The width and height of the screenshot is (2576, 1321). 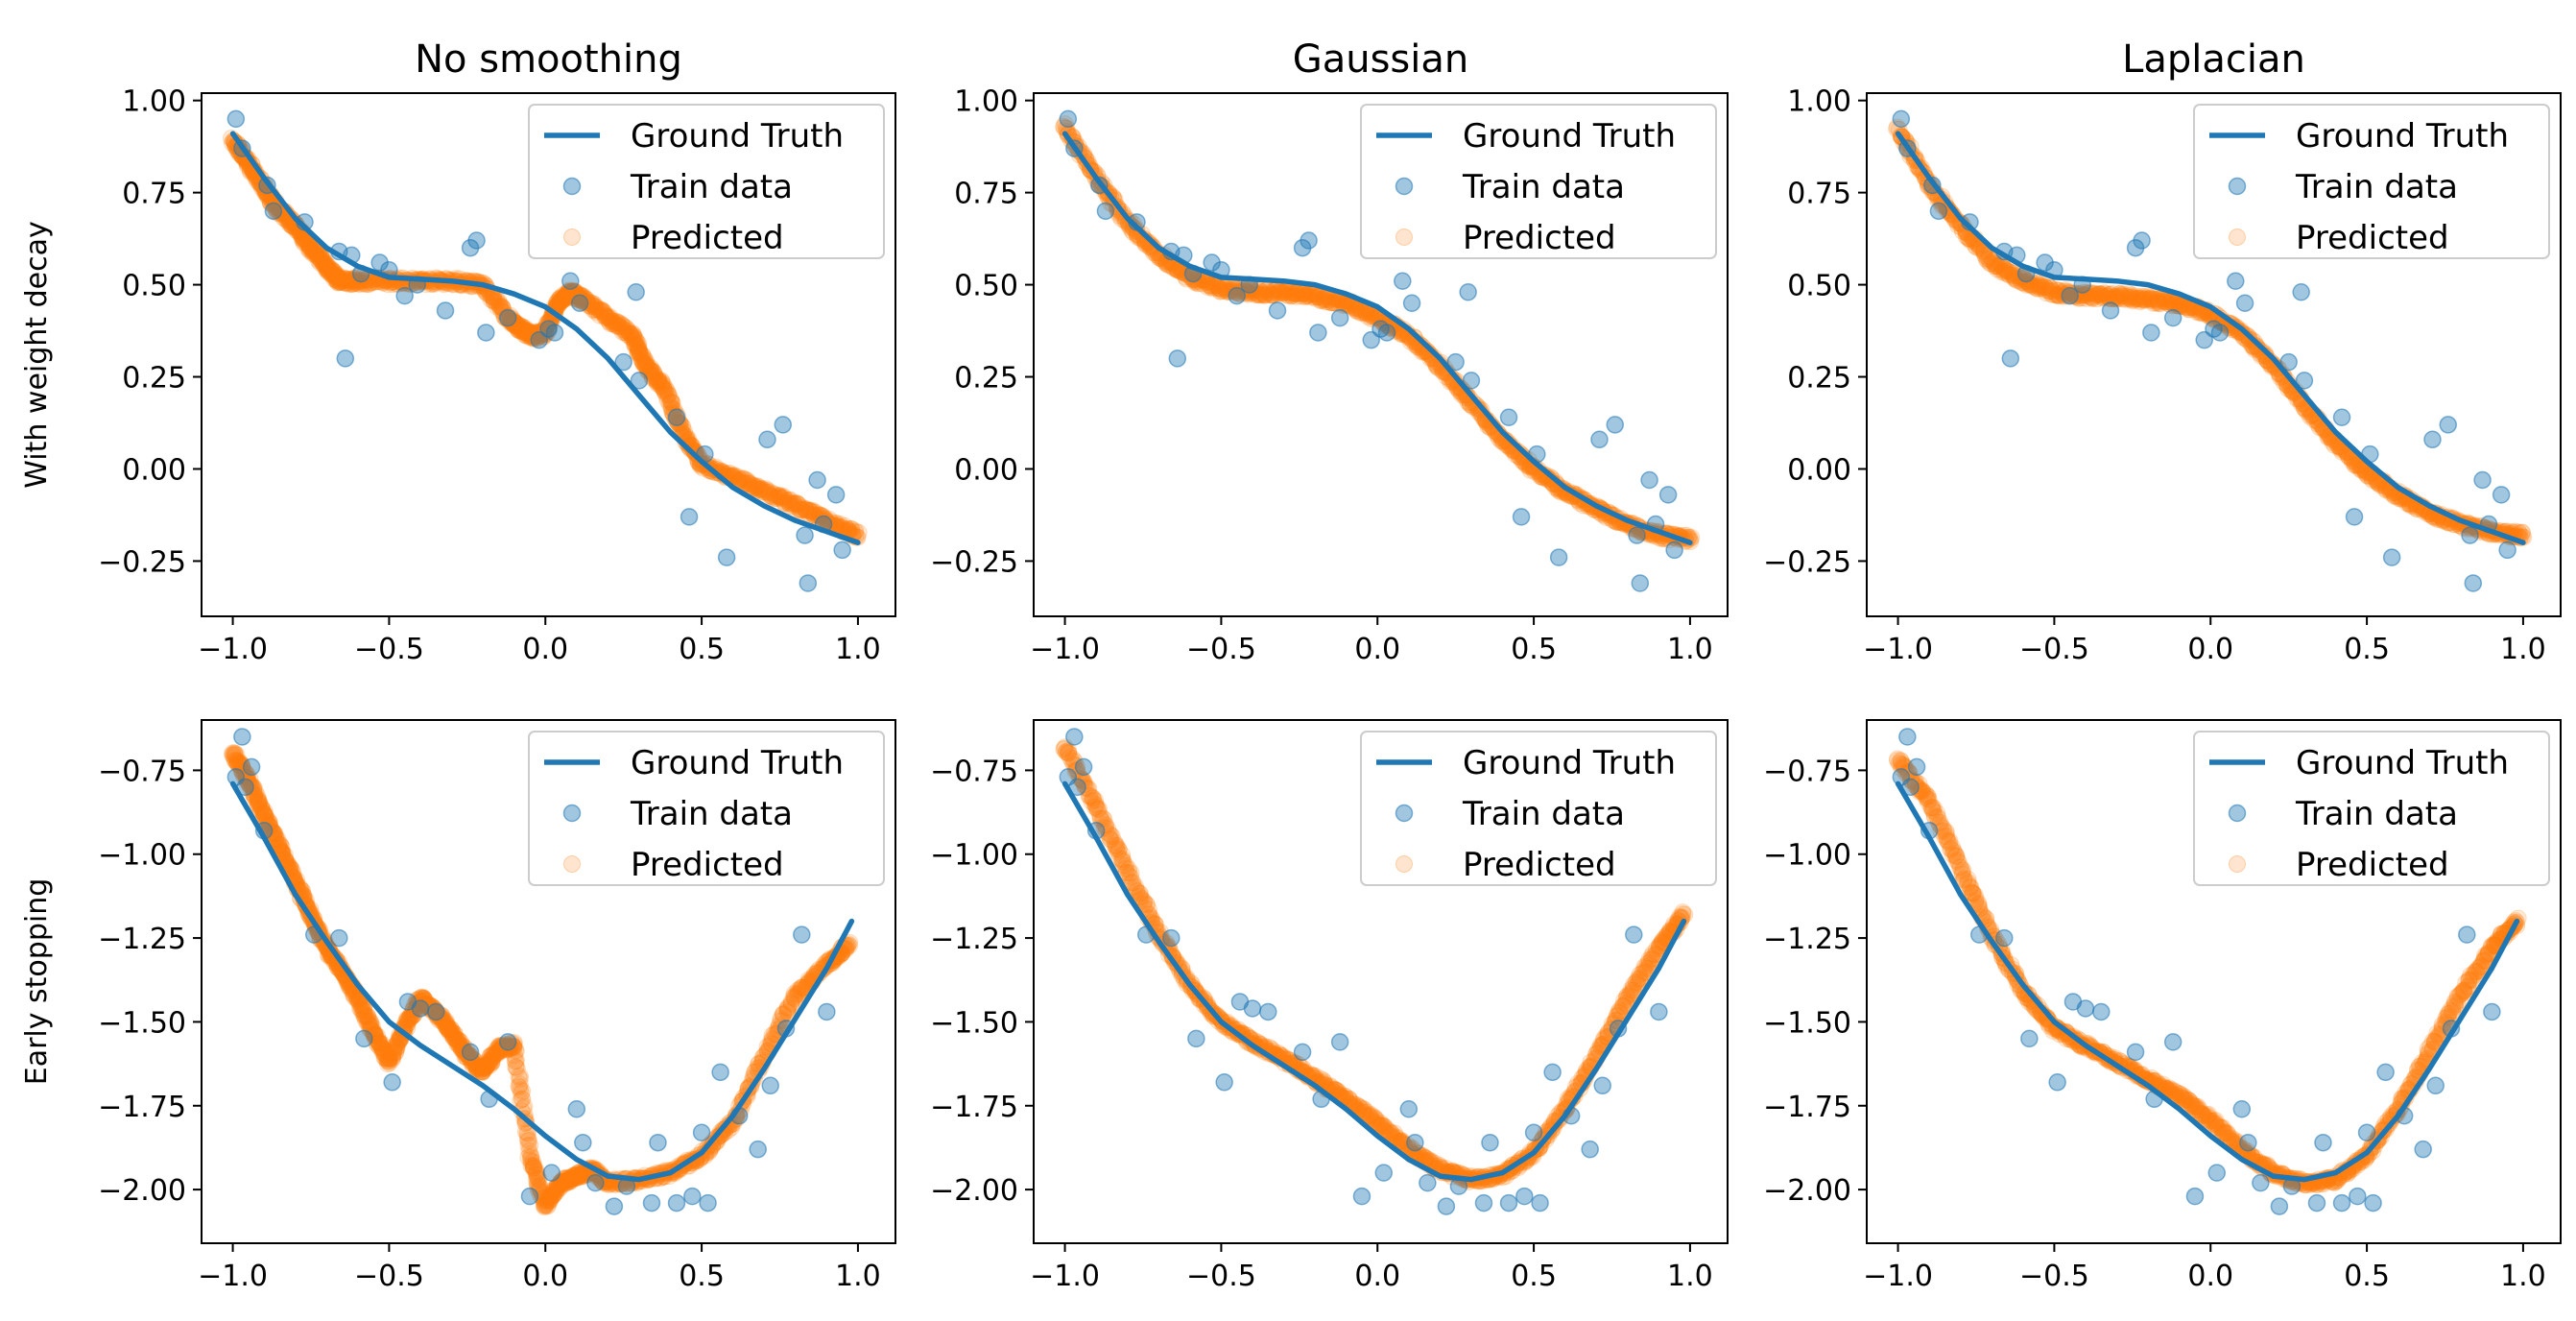 I want to click on y-tick-label: −0.25, so click(x=974, y=562).